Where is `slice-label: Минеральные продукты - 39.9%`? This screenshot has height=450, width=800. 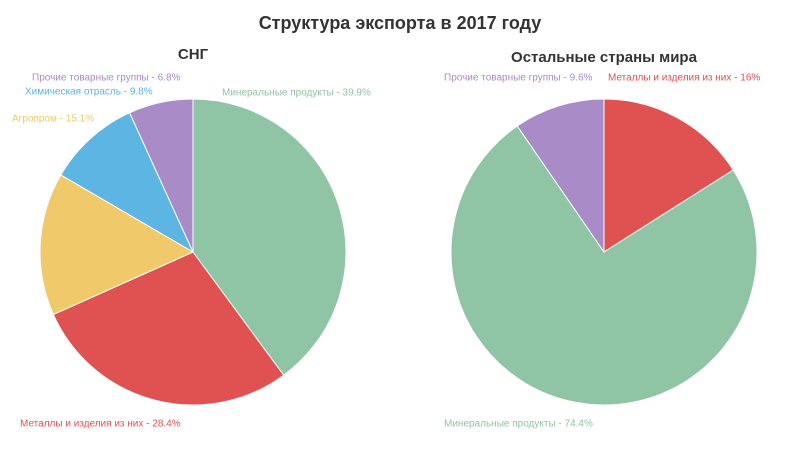
slice-label: Минеральные продукты - 39.9% is located at coordinates (296, 93).